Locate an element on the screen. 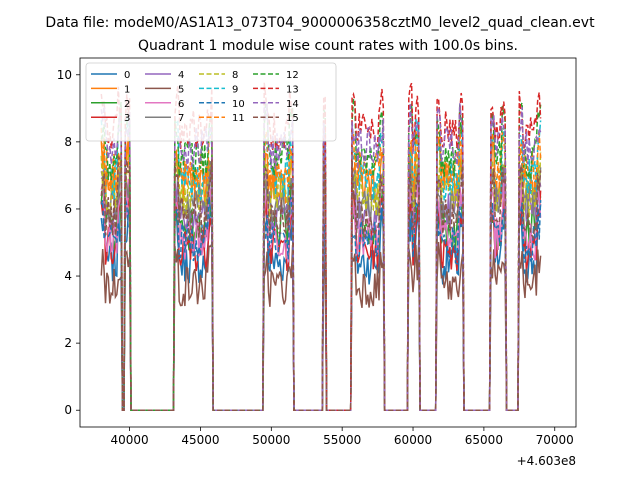  x-tick-label: 70000 is located at coordinates (555, 440).